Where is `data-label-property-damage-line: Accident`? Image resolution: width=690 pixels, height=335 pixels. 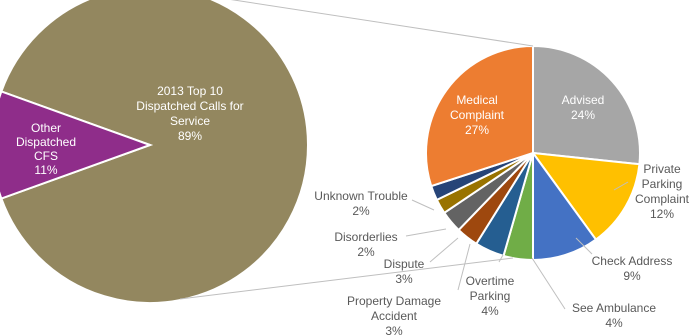 data-label-property-damage-line: Accident is located at coordinates (394, 316).